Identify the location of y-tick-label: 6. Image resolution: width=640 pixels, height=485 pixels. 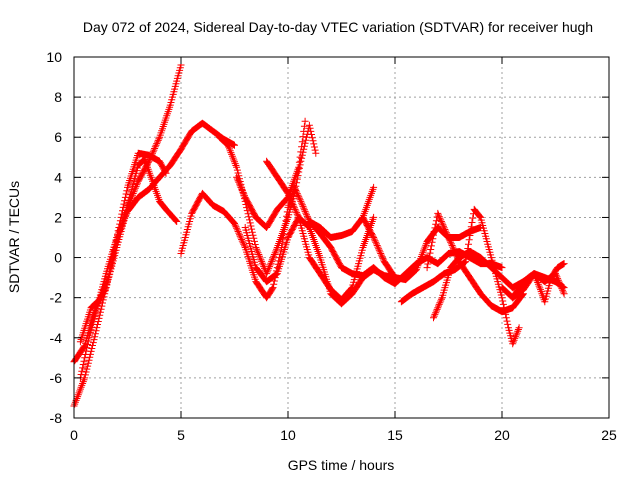
(58, 137).